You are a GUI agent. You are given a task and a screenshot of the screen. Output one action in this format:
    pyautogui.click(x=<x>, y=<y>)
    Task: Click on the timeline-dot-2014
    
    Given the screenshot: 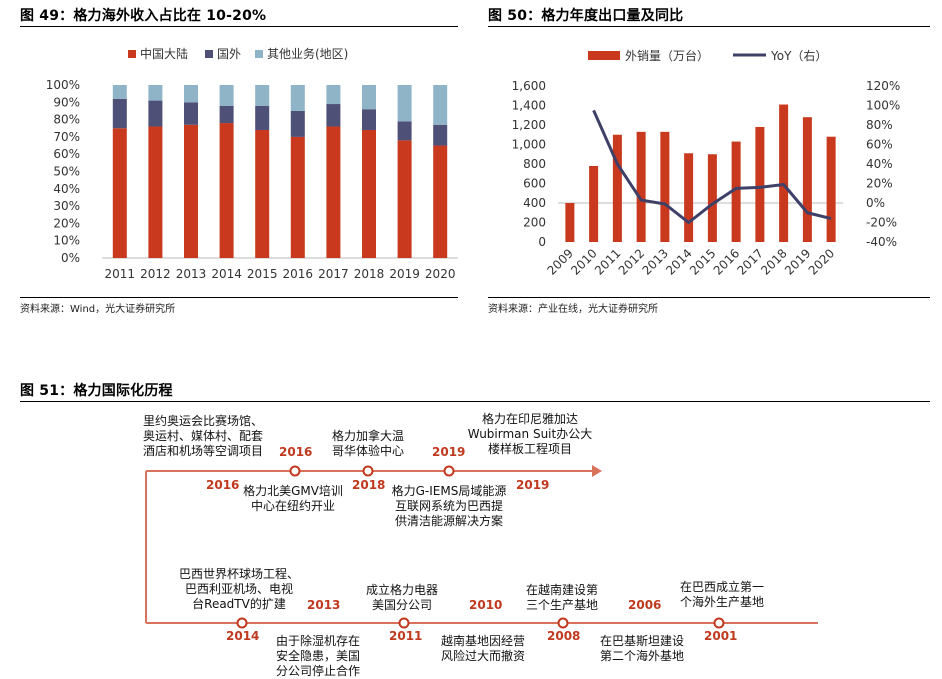 What is the action you would take?
    pyautogui.click(x=242, y=623)
    